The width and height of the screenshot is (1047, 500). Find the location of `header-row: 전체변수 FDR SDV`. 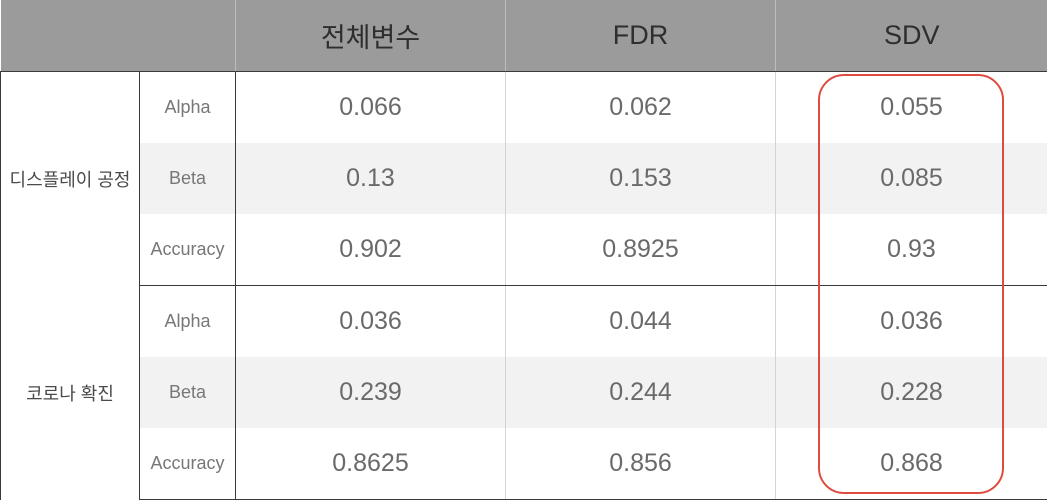

header-row: 전체변수 FDR SDV is located at coordinates (523, 36).